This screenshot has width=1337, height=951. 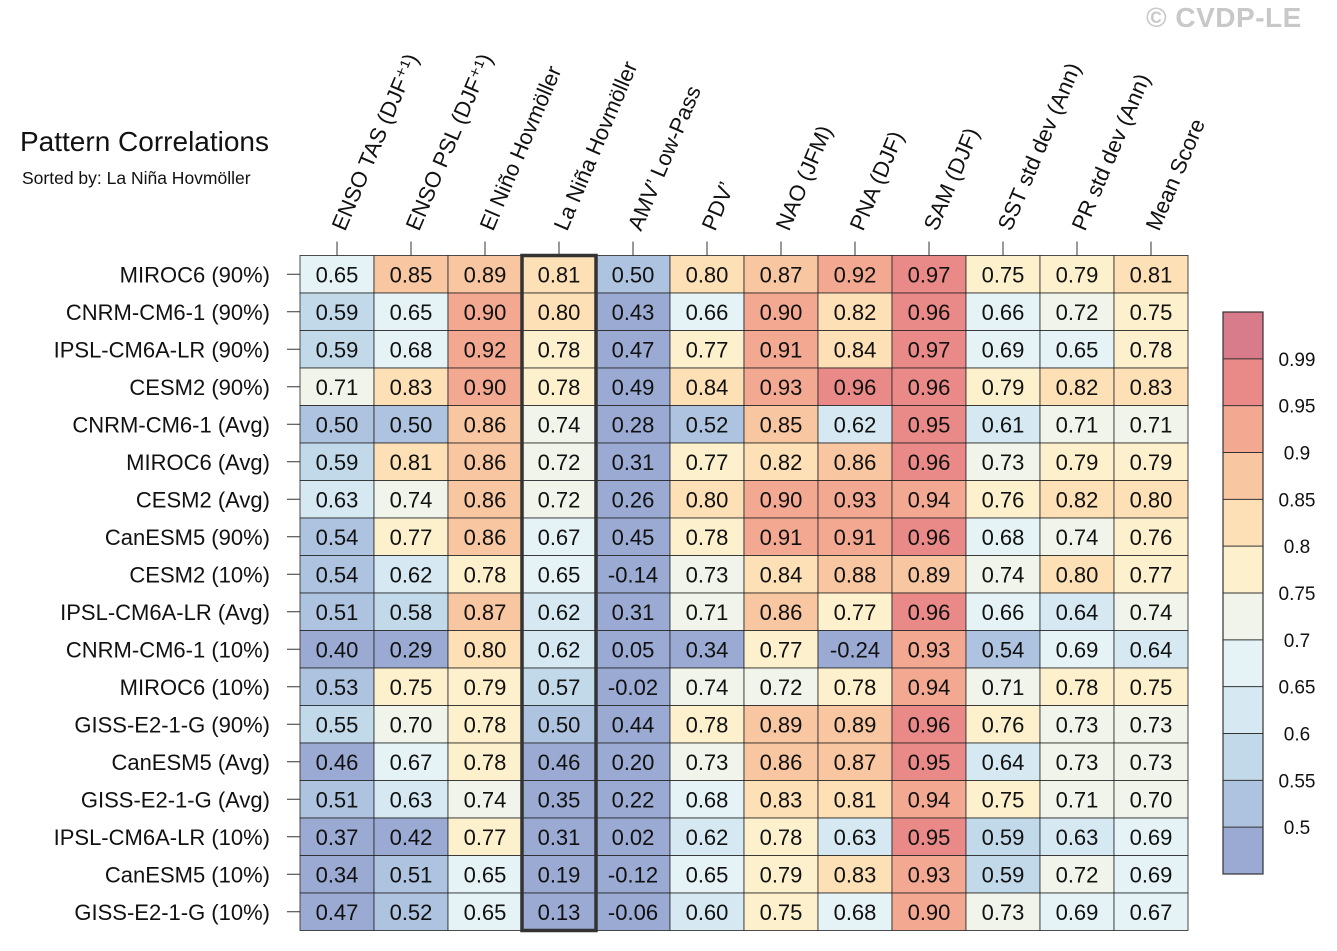 What do you see at coordinates (1003, 724) in the screenshot?
I see `cell-value: 0.76` at bounding box center [1003, 724].